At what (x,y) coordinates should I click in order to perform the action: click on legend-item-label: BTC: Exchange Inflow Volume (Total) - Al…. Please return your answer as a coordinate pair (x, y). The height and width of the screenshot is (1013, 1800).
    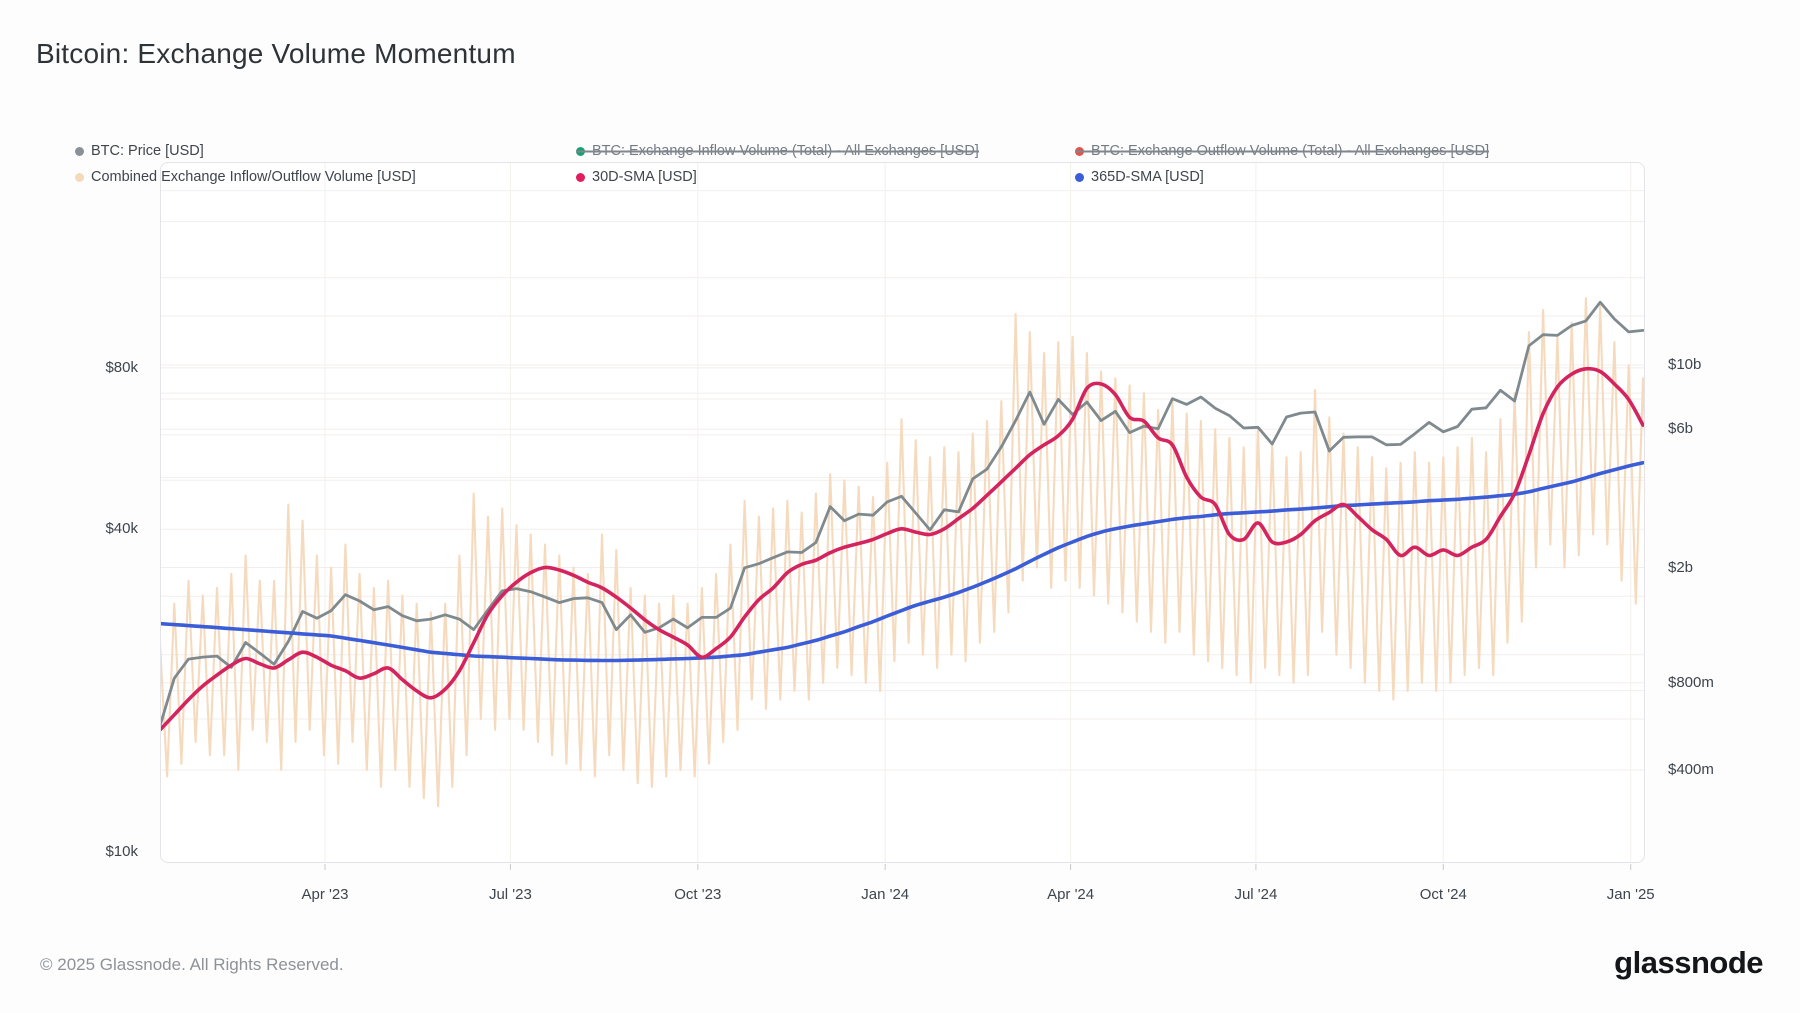
    Looking at the image, I should click on (785, 151).